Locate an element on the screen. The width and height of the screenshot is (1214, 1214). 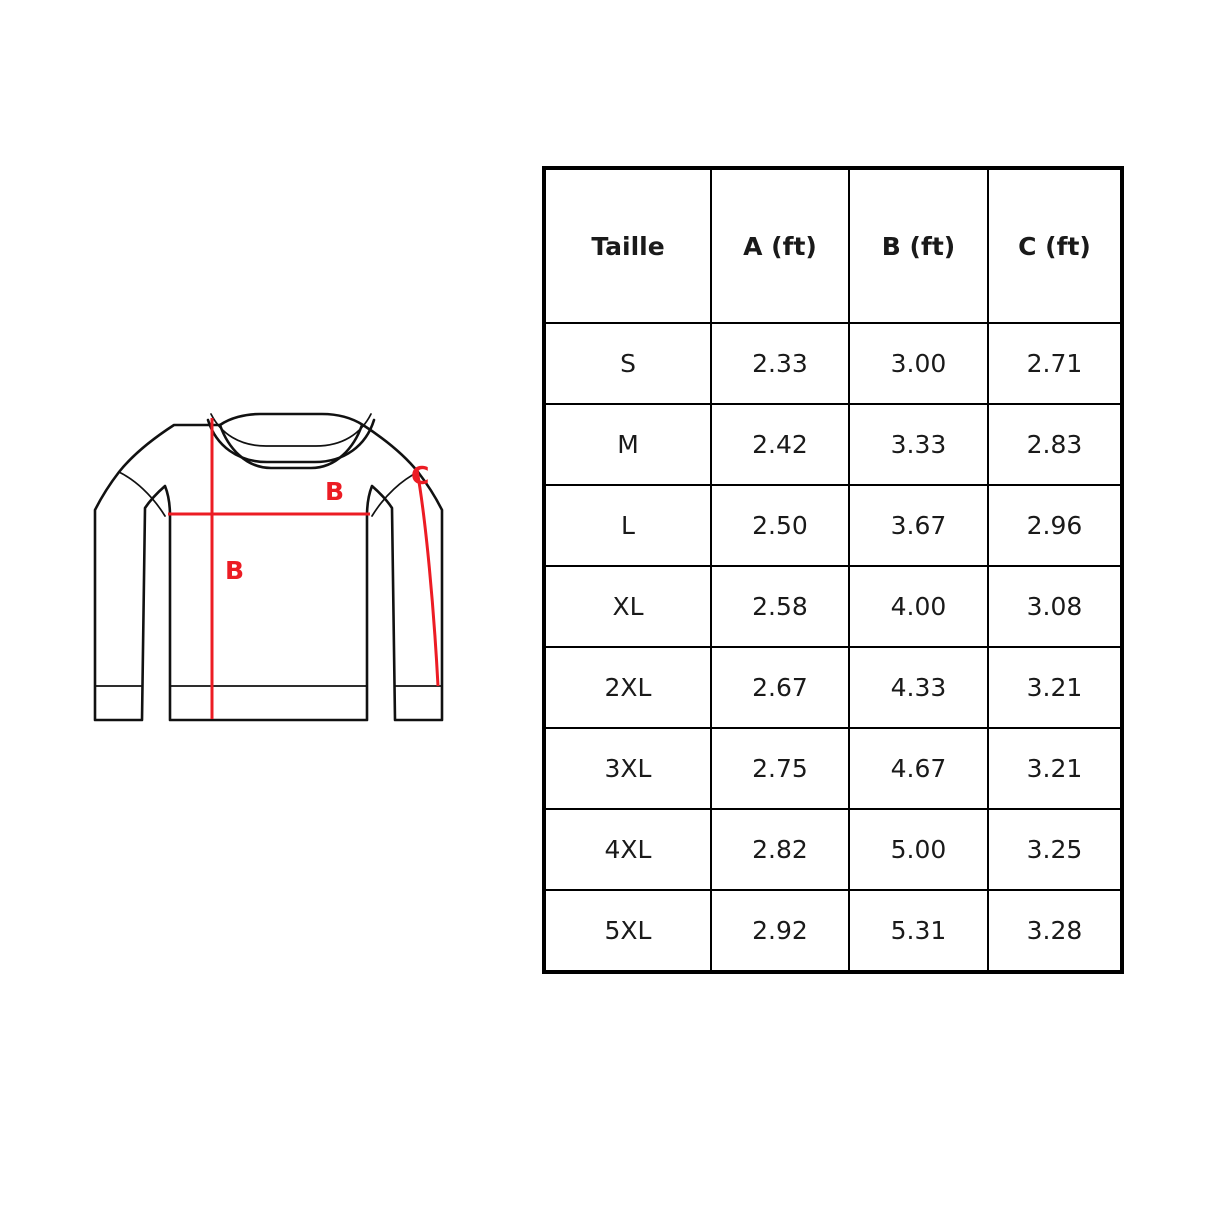
column-header-size: Taille is located at coordinates (628, 246).